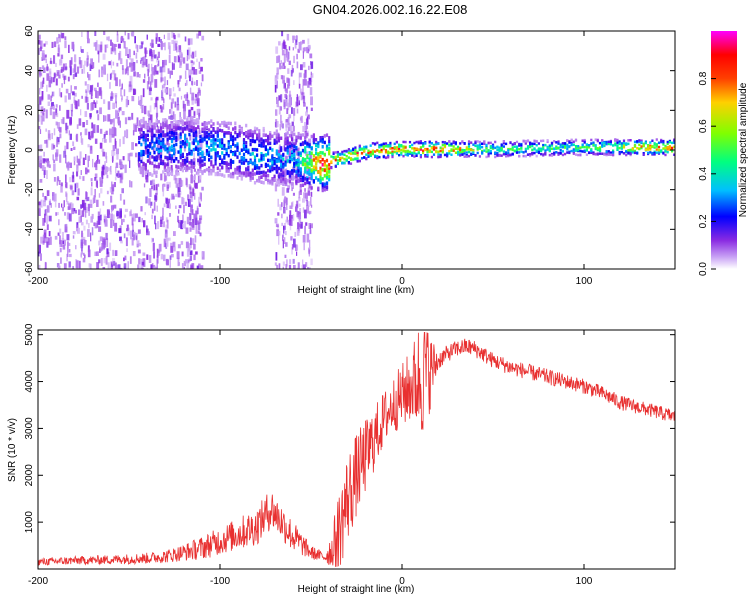 The image size is (750, 600). Describe the element at coordinates (356, 290) in the screenshot. I see `spectrogram-xlabel: Height of straight line (km)` at that location.